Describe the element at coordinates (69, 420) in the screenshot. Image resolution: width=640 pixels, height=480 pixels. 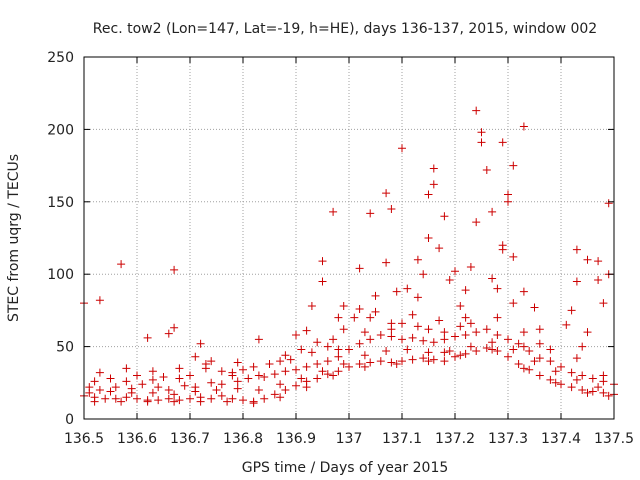
I see `y-tick-label: 0` at that location.